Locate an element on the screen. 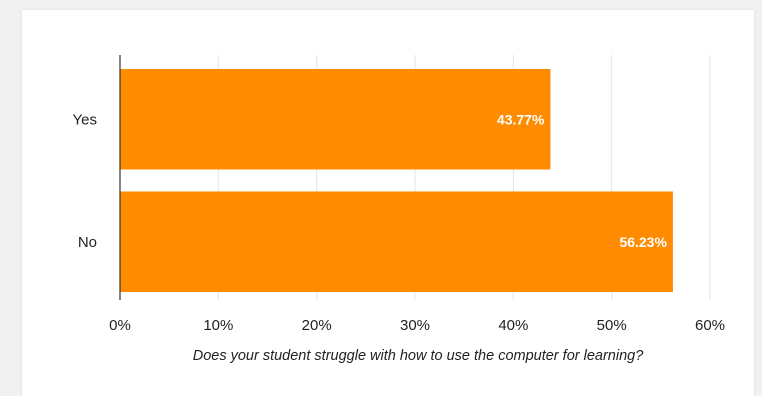 The width and height of the screenshot is (762, 396). x-tick-label: 30% is located at coordinates (415, 325).